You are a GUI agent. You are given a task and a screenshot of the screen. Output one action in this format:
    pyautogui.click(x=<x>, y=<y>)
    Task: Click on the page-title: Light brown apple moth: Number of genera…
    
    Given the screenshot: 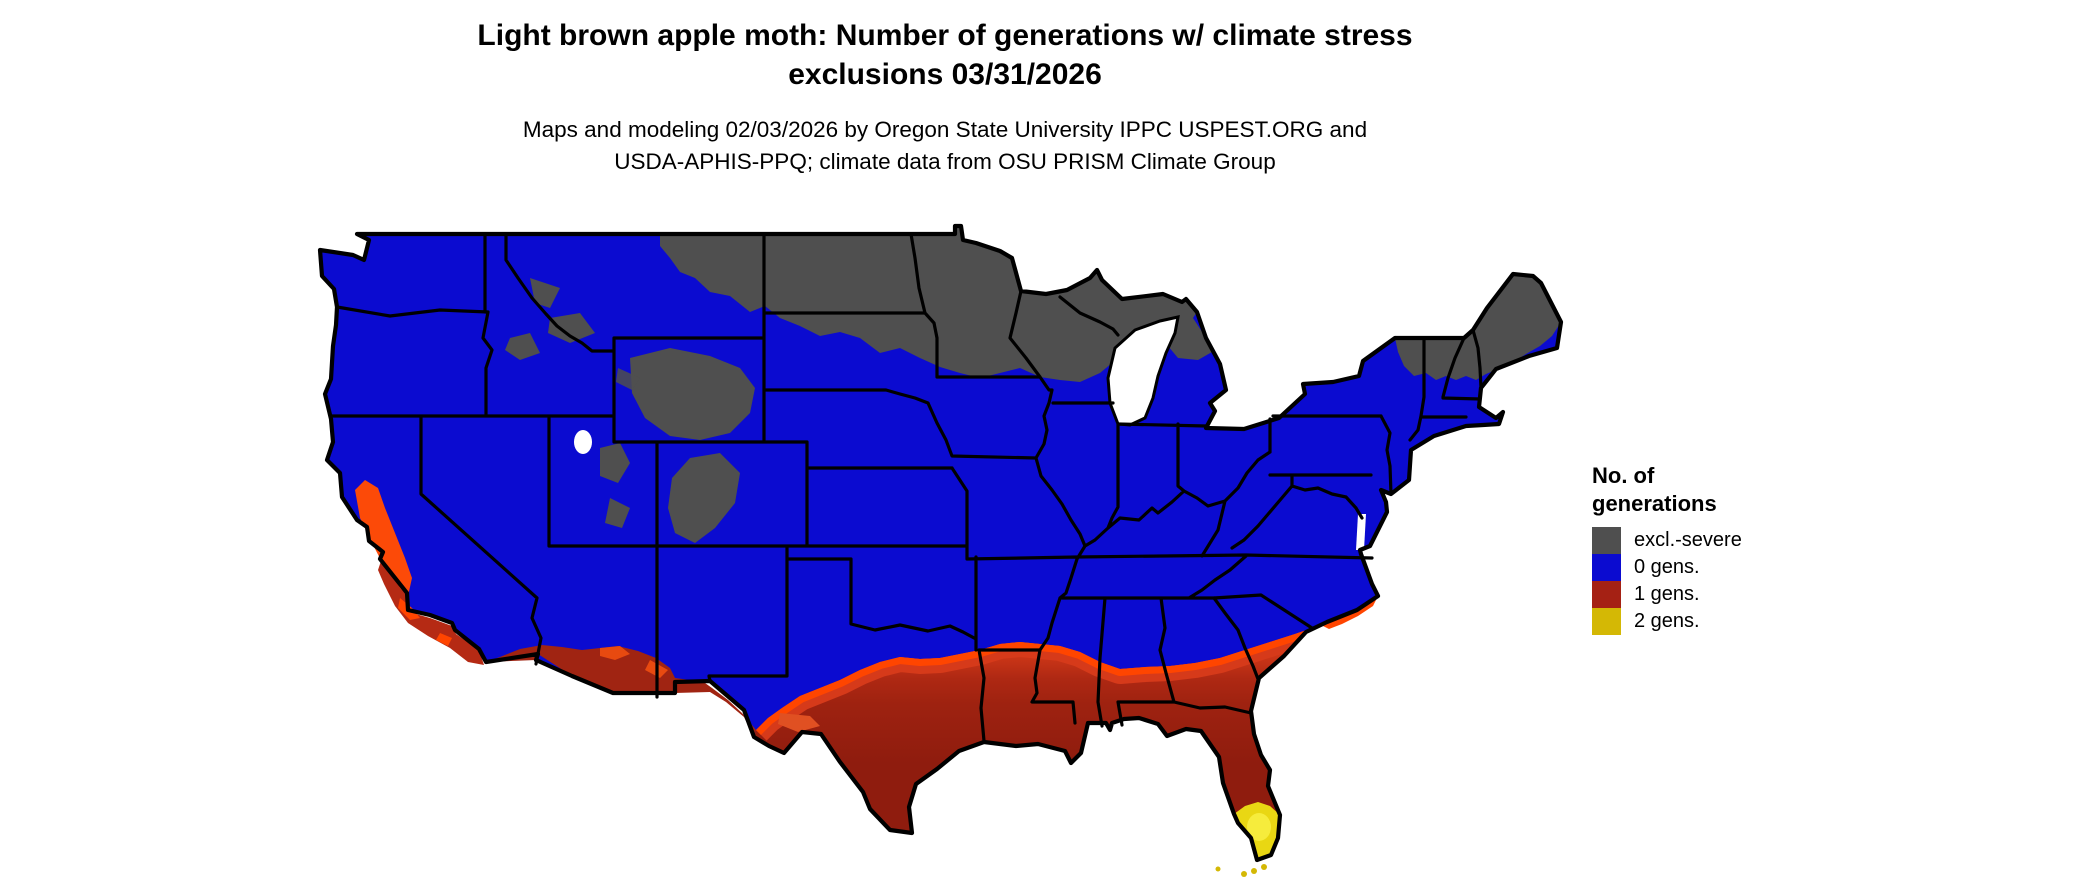 What is the action you would take?
    pyautogui.click(x=945, y=55)
    